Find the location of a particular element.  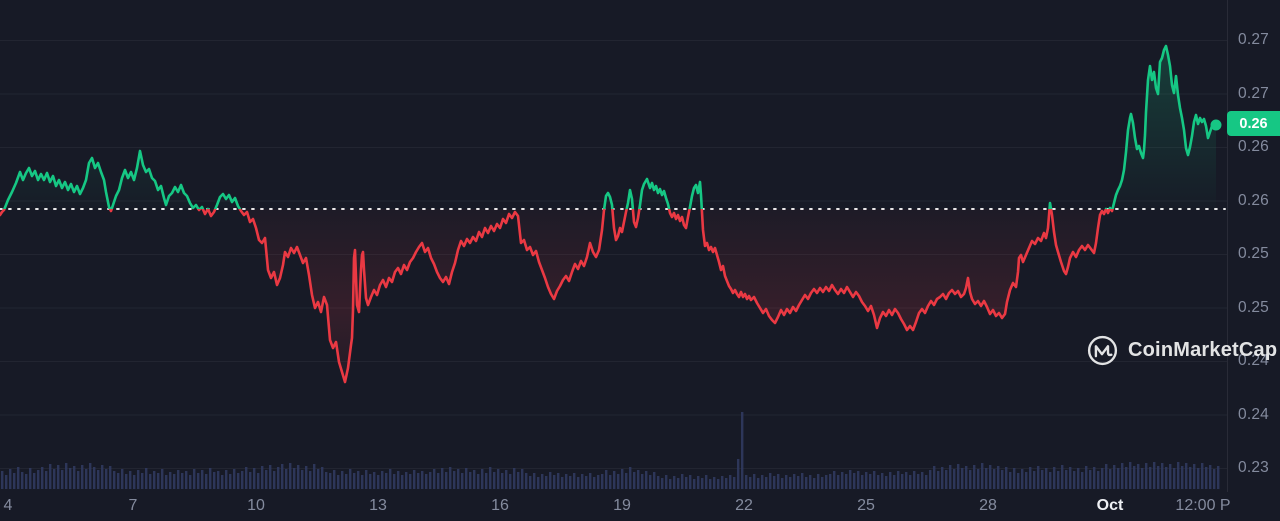

x-axis-label: 12:00 P is located at coordinates (1203, 505).